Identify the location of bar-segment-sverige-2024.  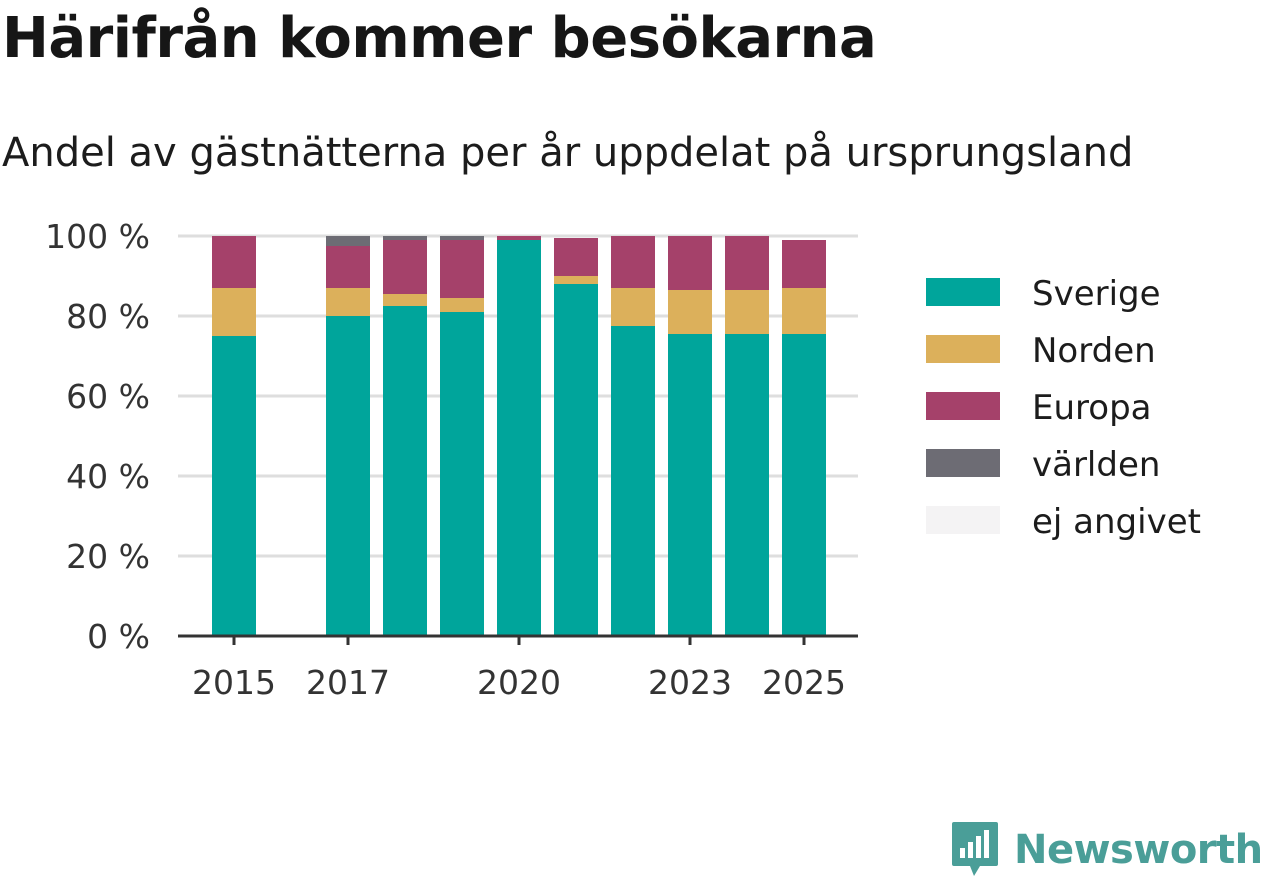
(747, 485).